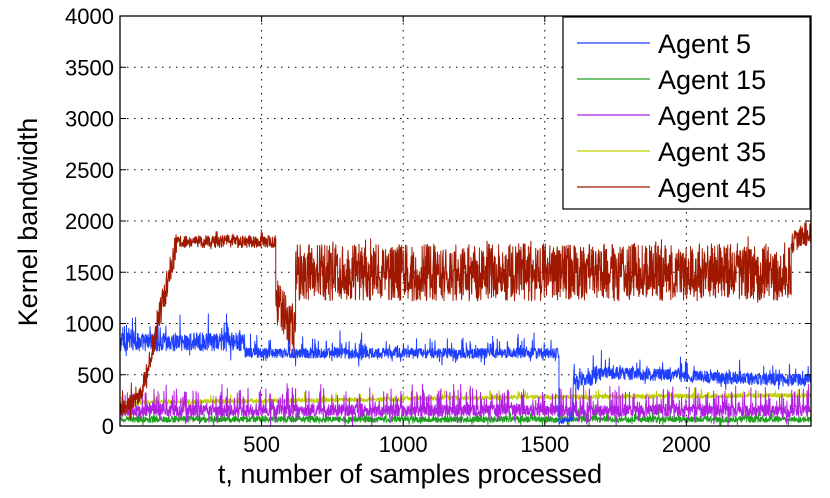 This screenshot has width=830, height=498. I want to click on legend: Agent 5 Agent 15 Agent 25 Agent 35 Agent 45, so click(686, 113).